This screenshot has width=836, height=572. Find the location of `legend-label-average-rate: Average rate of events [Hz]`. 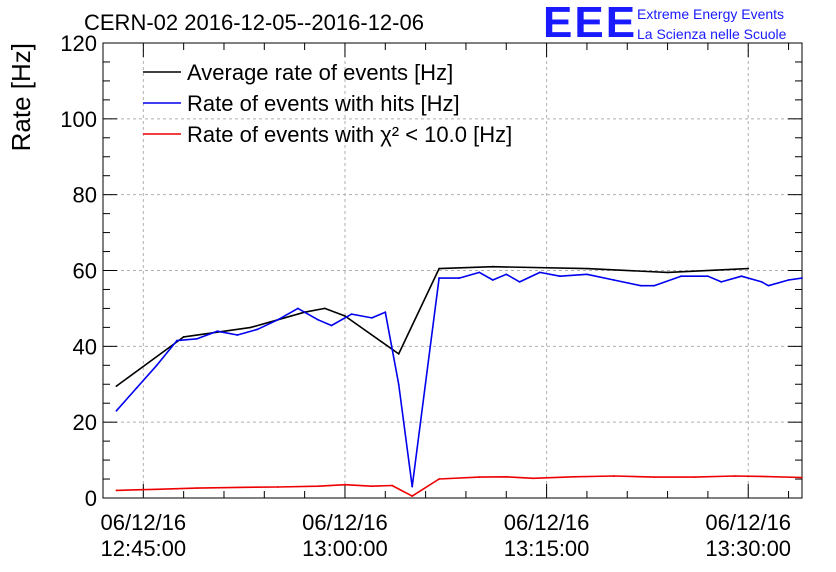

legend-label-average-rate: Average rate of events [Hz] is located at coordinates (320, 72).